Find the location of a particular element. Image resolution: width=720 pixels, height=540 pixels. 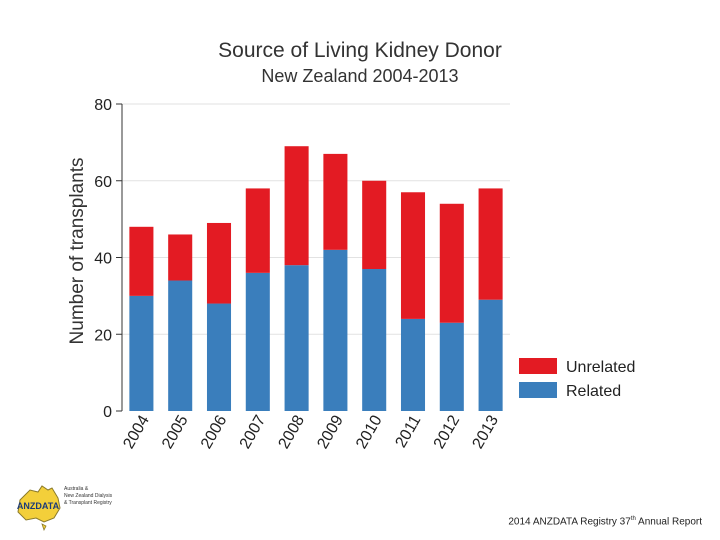

x-tick-label: 2012 is located at coordinates (447, 431).